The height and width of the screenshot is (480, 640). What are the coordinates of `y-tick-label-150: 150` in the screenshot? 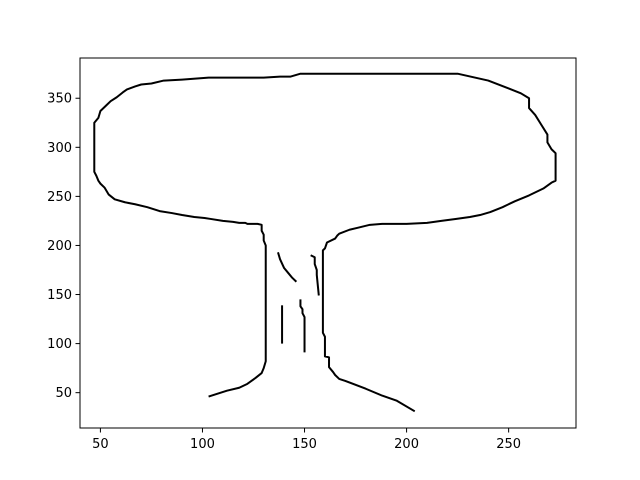 It's located at (59, 295).